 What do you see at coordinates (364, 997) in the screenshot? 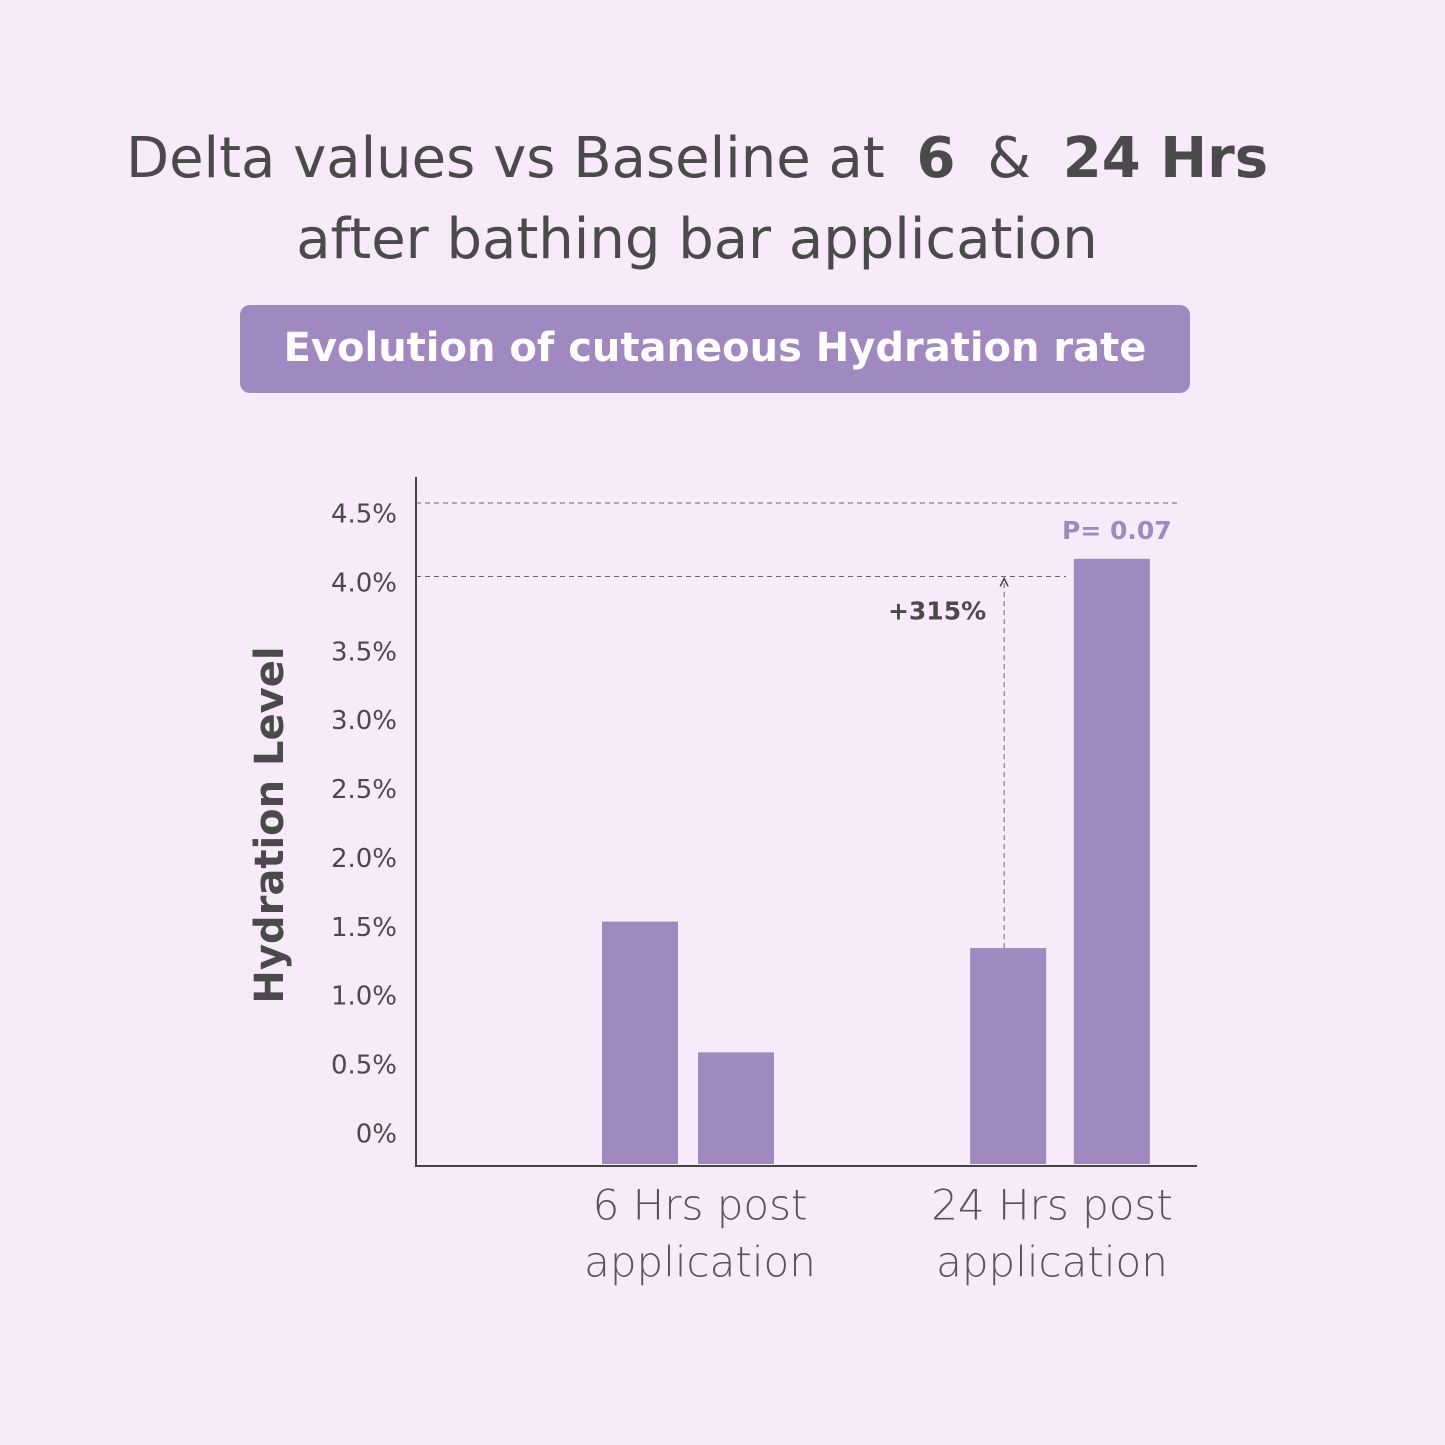
I see `y-tick-label: 1.0%` at bounding box center [364, 997].